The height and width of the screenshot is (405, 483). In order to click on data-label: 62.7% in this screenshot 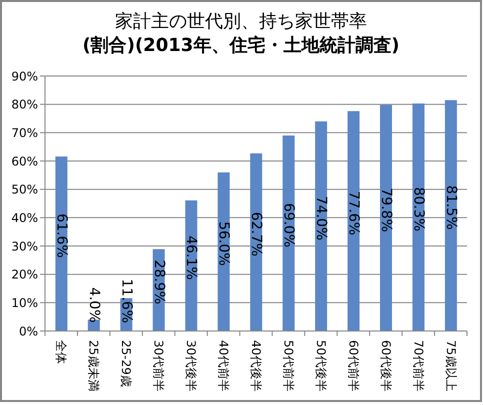, I will do `click(256, 234)`.